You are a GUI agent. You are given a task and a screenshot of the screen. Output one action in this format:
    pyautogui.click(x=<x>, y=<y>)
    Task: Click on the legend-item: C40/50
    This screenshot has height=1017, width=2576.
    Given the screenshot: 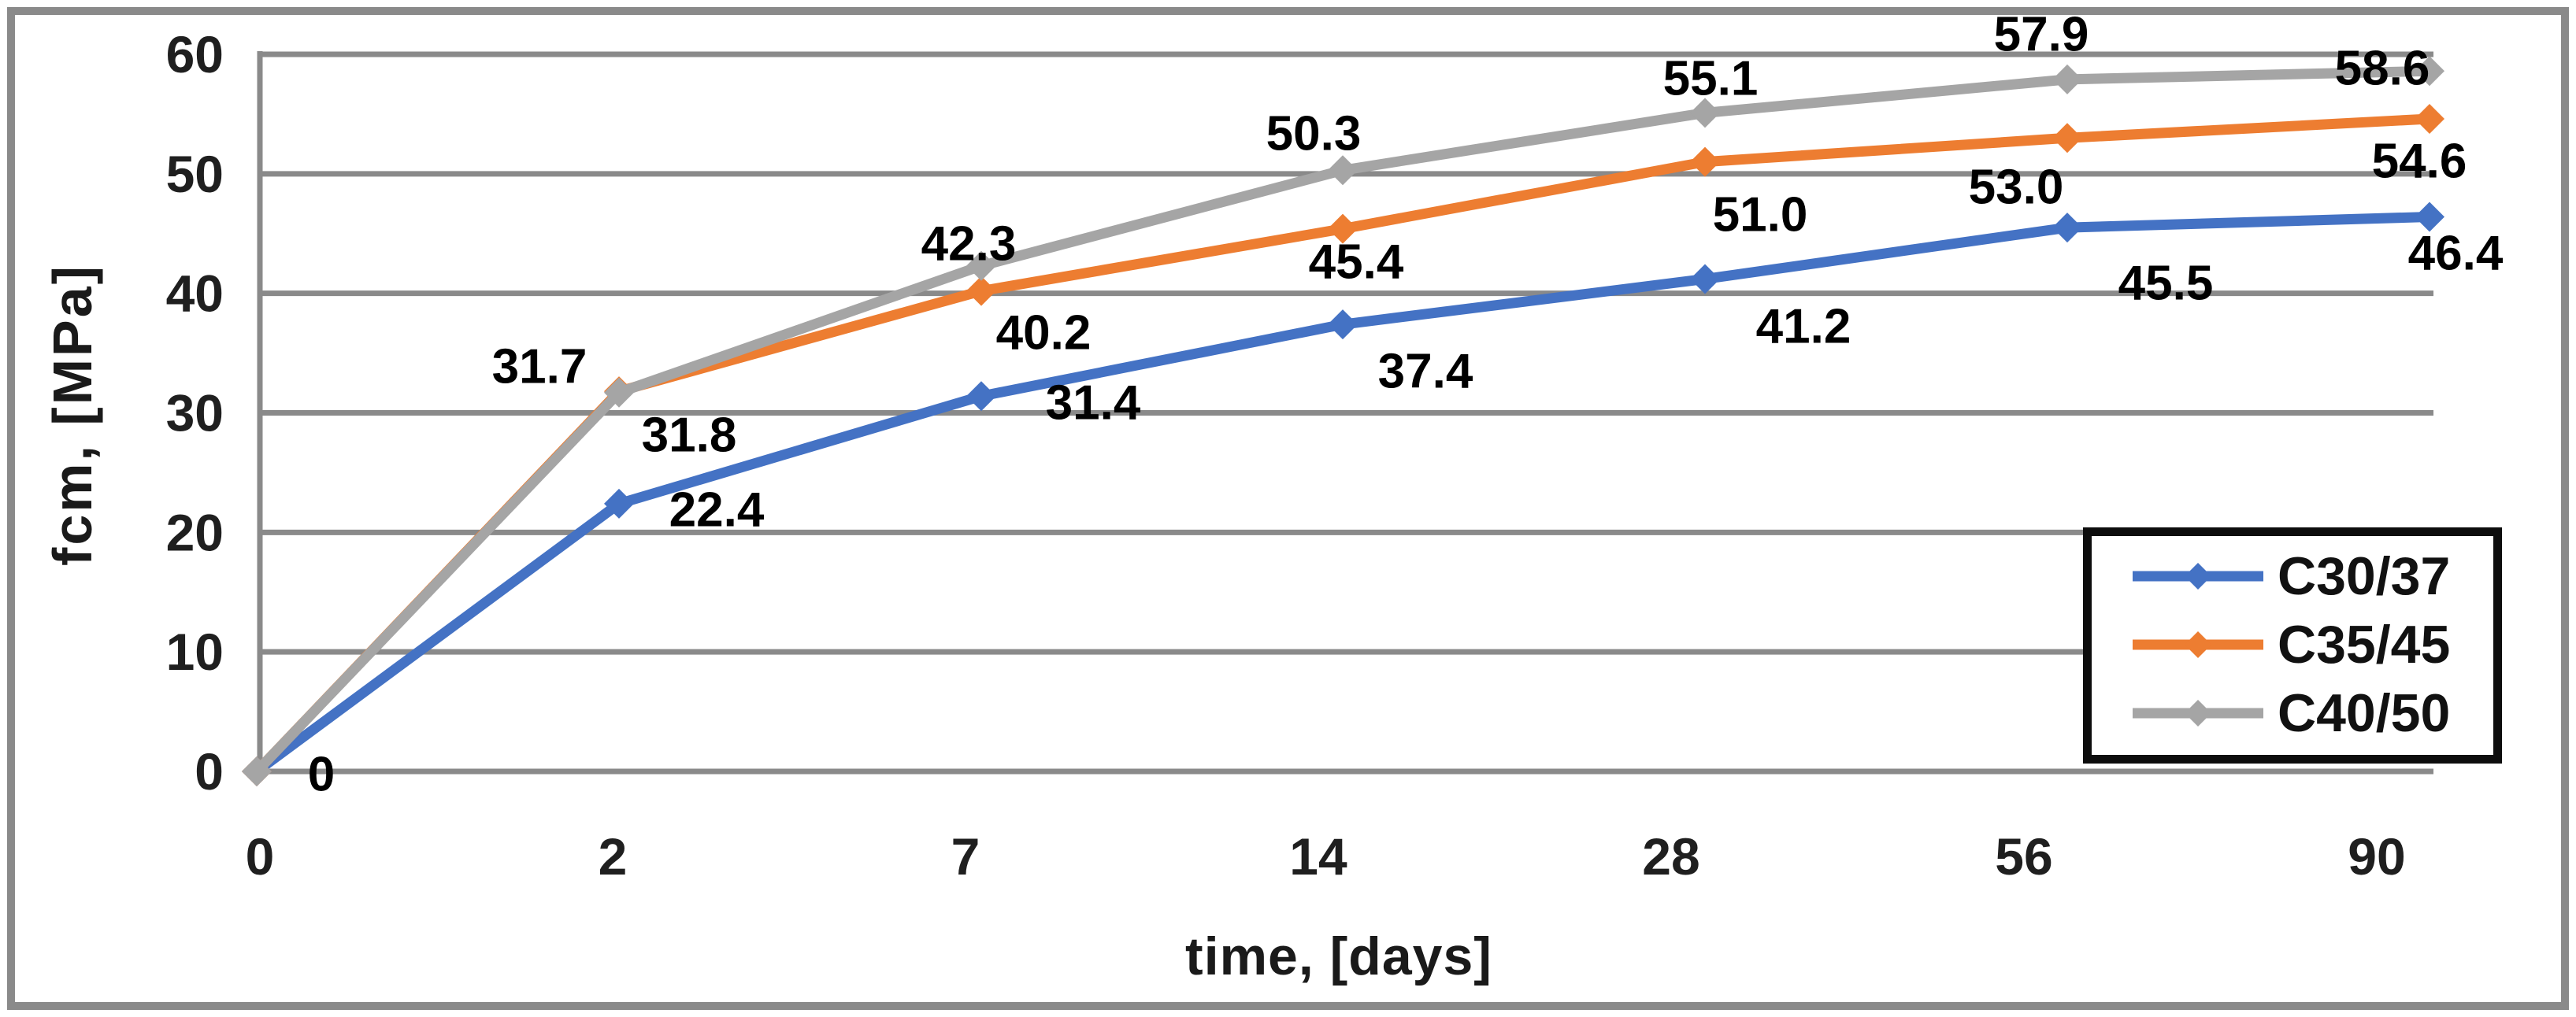 What is the action you would take?
    pyautogui.click(x=2312, y=713)
    